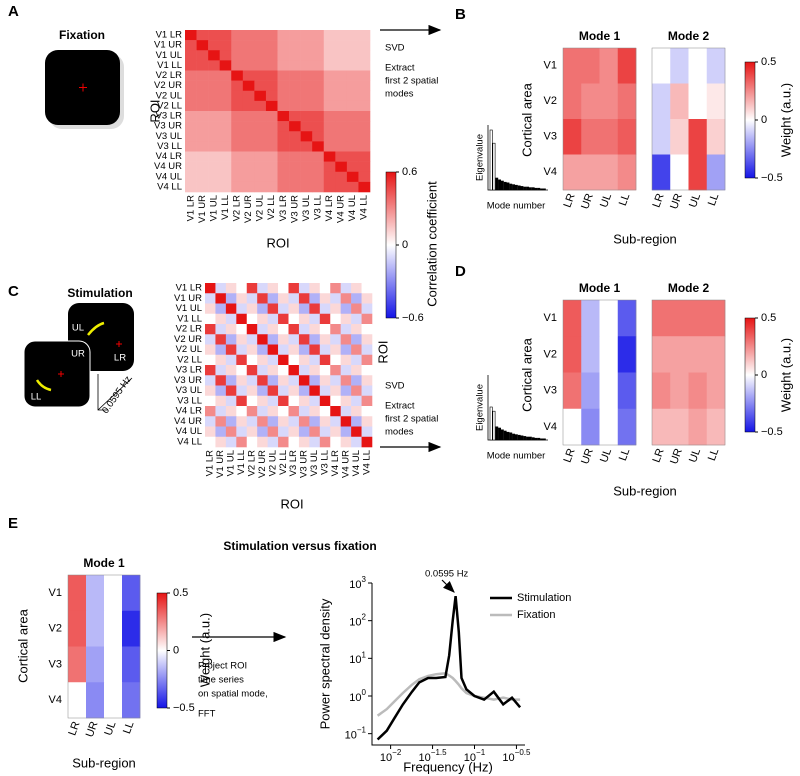 This screenshot has height=776, width=800. What do you see at coordinates (272, 463) in the screenshot?
I see `column-label: V2 UL` at bounding box center [272, 463].